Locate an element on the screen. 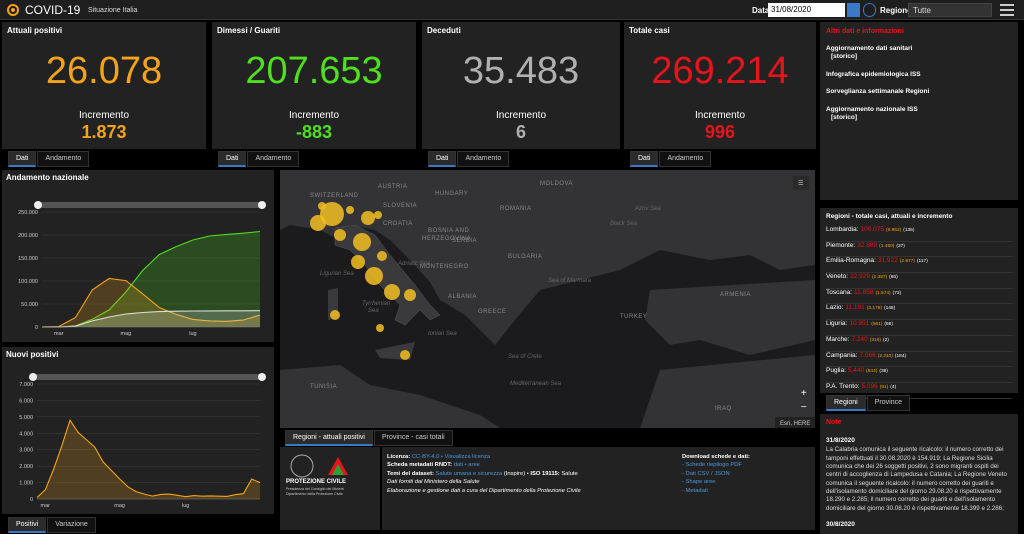 The width and height of the screenshot is (1024, 534). download-link: - Metadati is located at coordinates (695, 490).